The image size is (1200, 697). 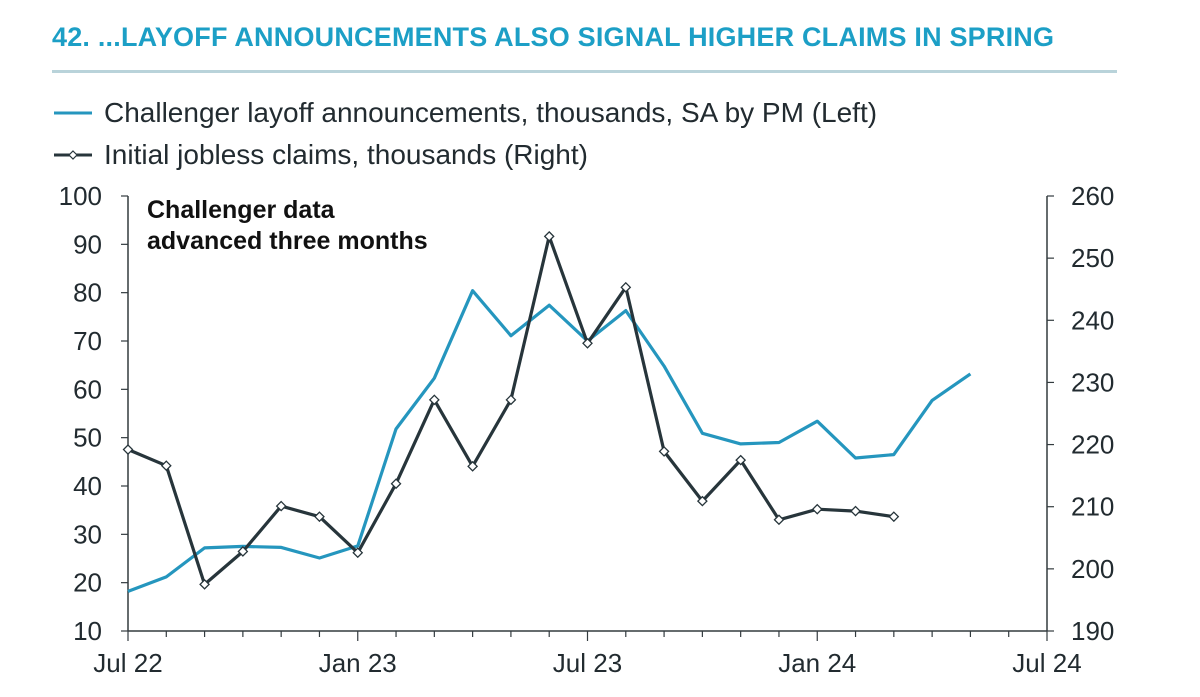 What do you see at coordinates (1092, 382) in the screenshot?
I see `right-y-tick-label: 230` at bounding box center [1092, 382].